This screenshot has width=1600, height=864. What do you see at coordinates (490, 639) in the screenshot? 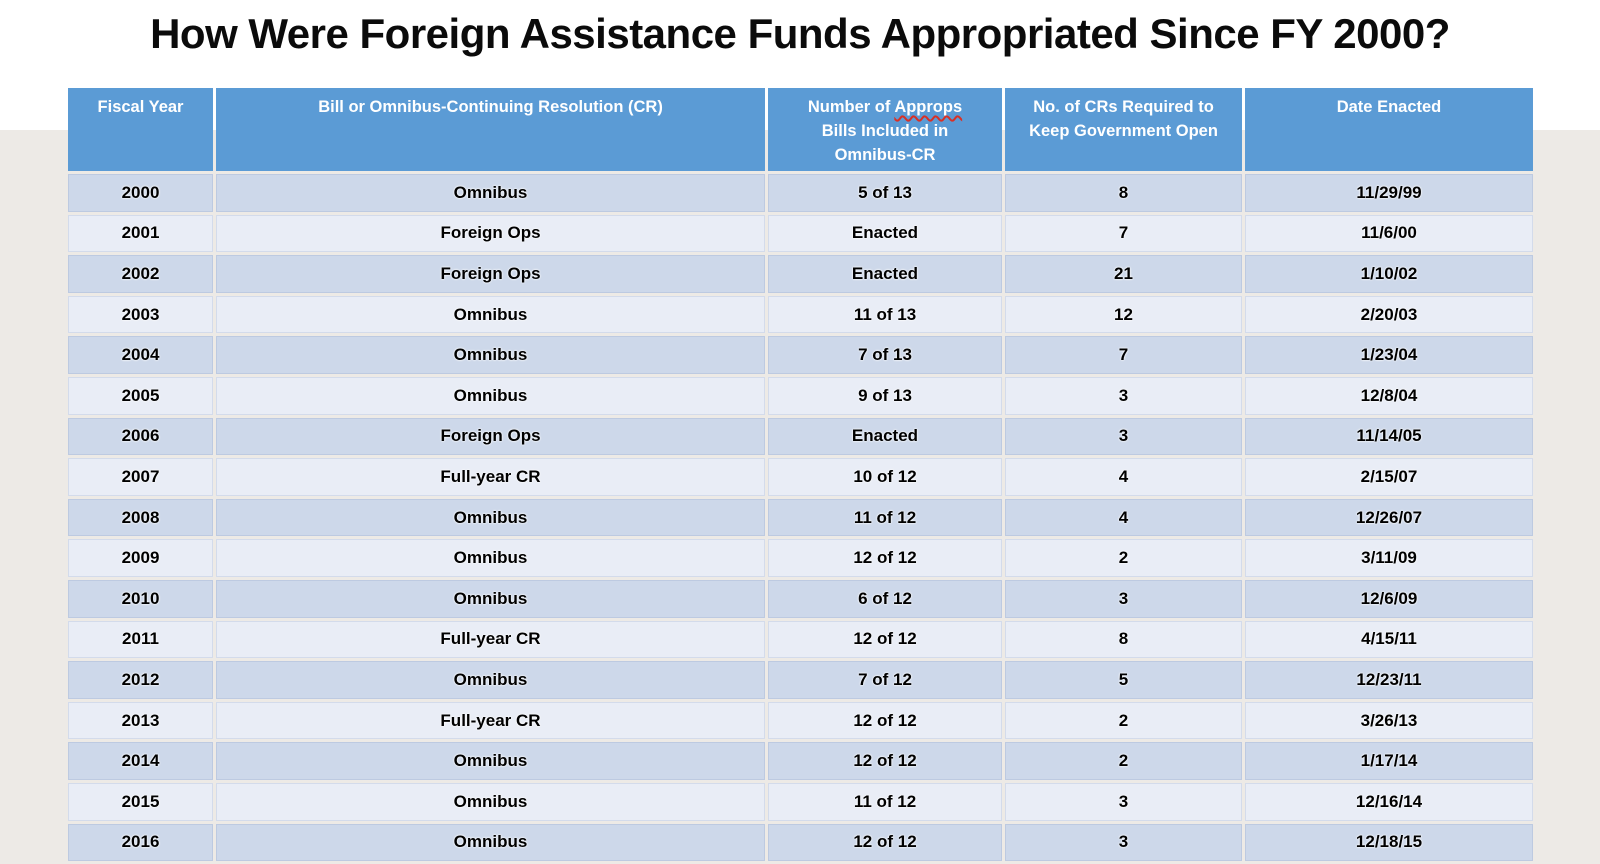
I see `table-cell-bill: Full-year CR` at bounding box center [490, 639].